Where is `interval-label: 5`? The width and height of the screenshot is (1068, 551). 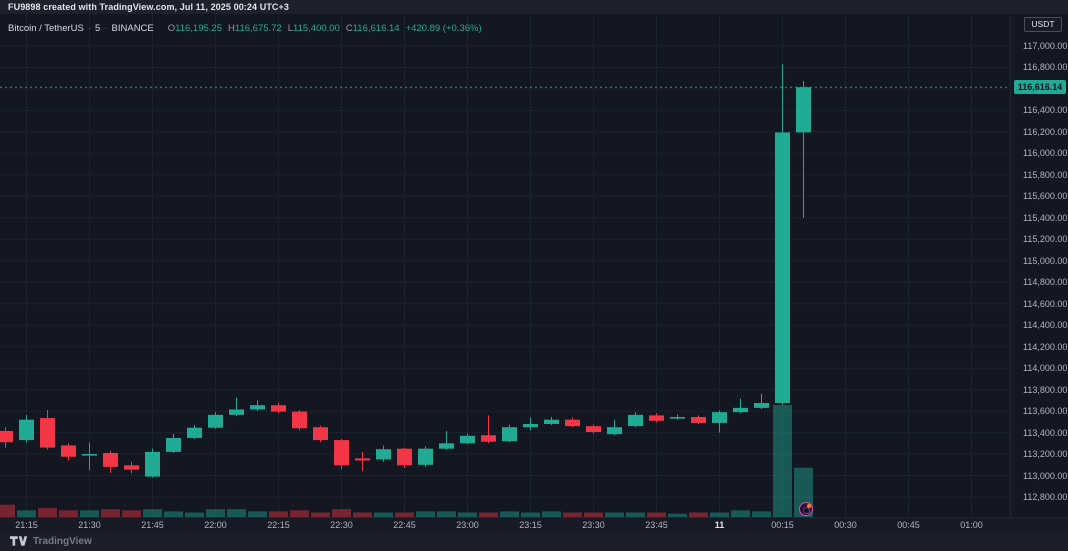 interval-label: 5 is located at coordinates (98, 28).